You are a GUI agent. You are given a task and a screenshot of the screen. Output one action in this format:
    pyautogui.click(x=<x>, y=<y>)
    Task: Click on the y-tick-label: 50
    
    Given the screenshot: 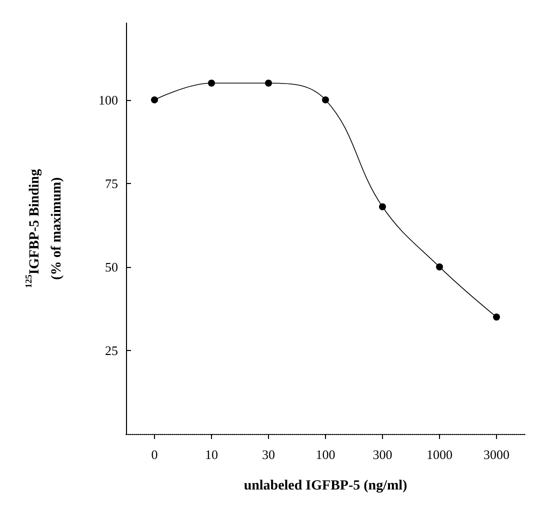 What is the action you would take?
    pyautogui.click(x=111, y=266)
    